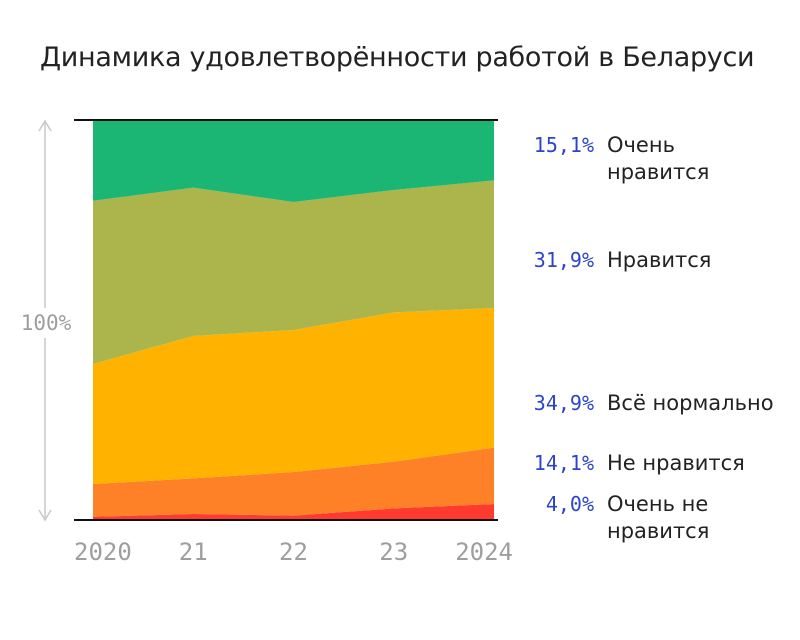 The image size is (800, 640). I want to click on series-name-label: Всё нормально, so click(690, 403).